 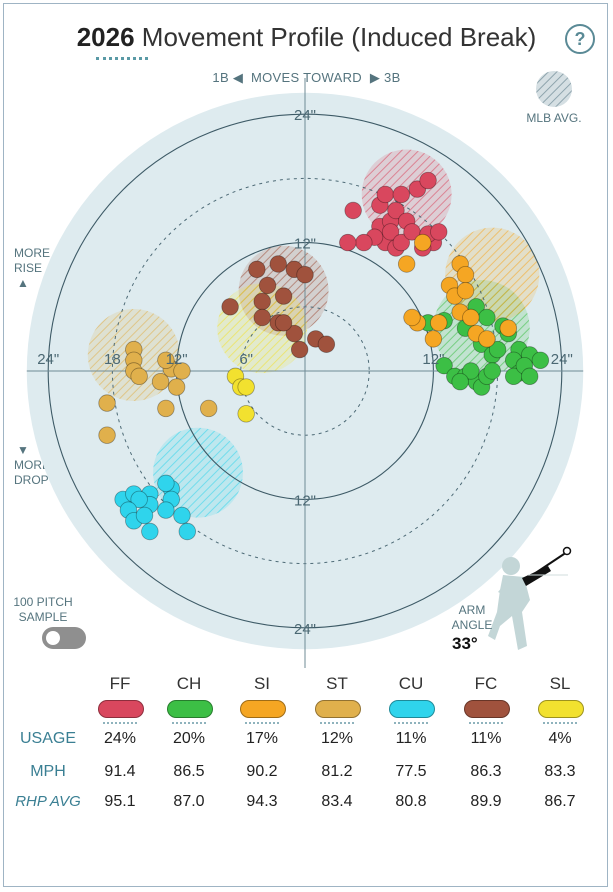 I want to click on ring-label-5: 18, so click(x=112, y=359).